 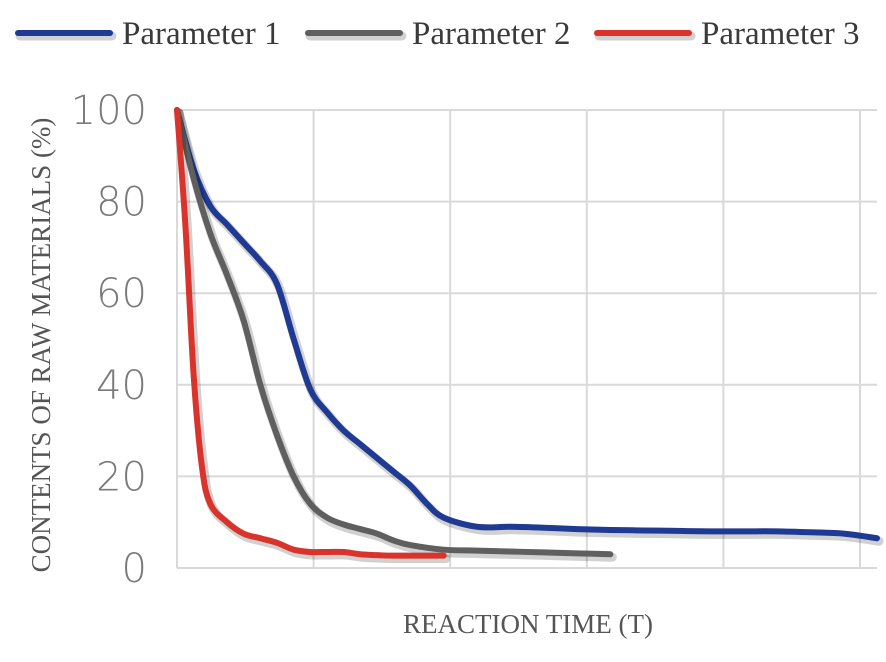 What do you see at coordinates (528, 624) in the screenshot?
I see `x-axis-title: REACTION TIME (T)` at bounding box center [528, 624].